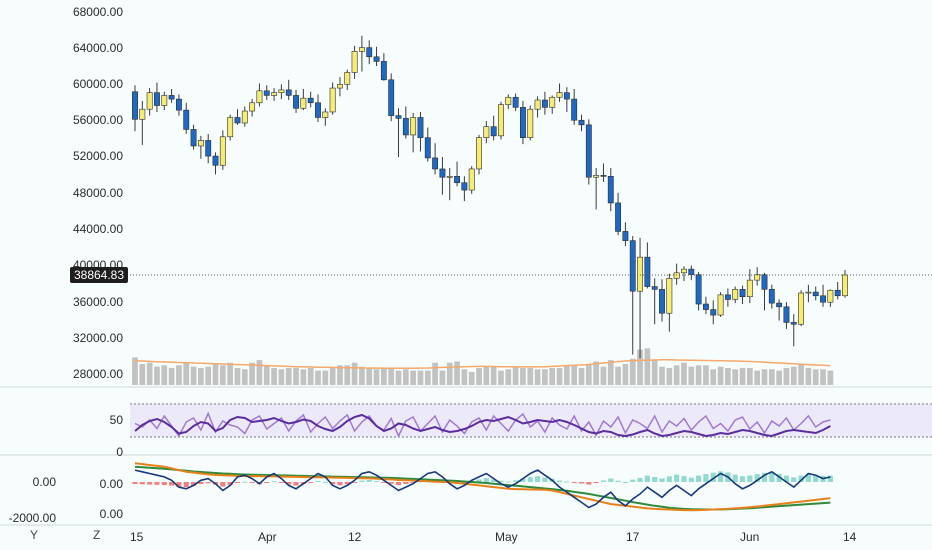 This screenshot has height=550, width=932. Describe the element at coordinates (749, 537) in the screenshot. I see `x-tick: Jun` at that location.